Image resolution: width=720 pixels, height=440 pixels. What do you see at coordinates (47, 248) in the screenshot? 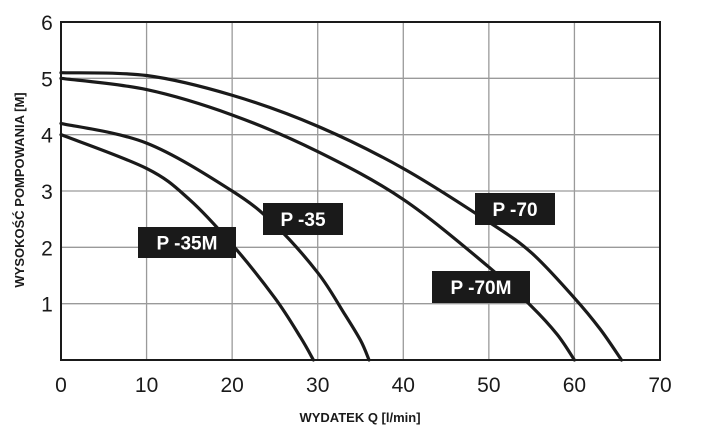
I see `y-tick-label: 2` at bounding box center [47, 248].